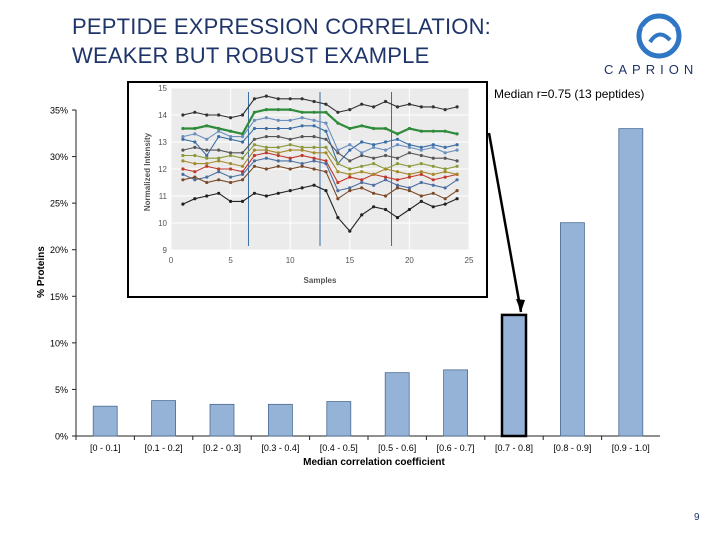 This screenshot has width=720, height=540. What do you see at coordinates (569, 94) in the screenshot?
I see `median-annotation: Median r=0.75 (13 peptides)` at bounding box center [569, 94].